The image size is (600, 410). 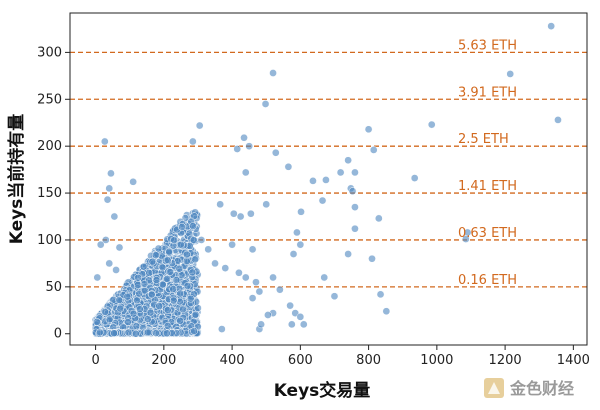 I want to click on reference-line-label: 3.91 ETH, so click(x=487, y=92).